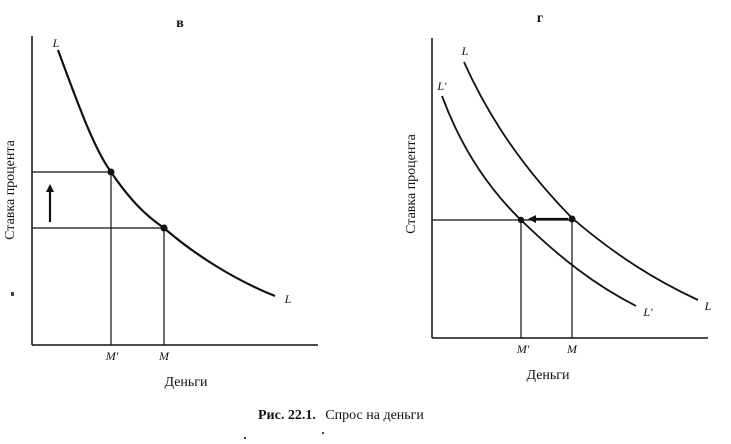 This screenshot has height=444, width=731. Describe the element at coordinates (56, 43) in the screenshot. I see `panel-v-curve-label-top: L` at that location.